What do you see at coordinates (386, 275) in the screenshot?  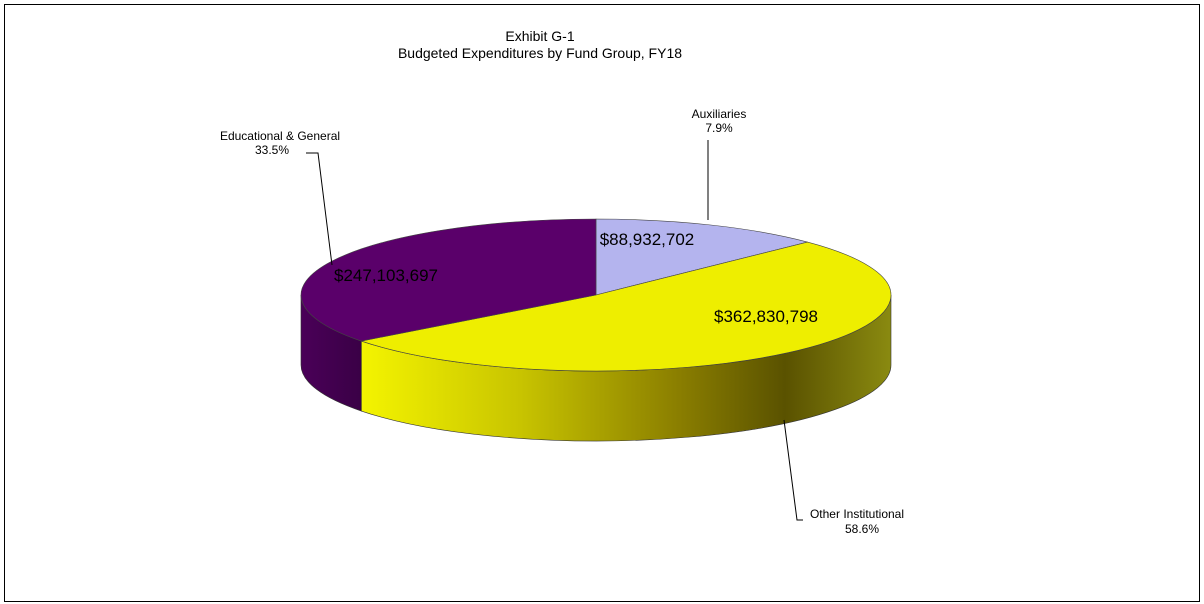 I see `value-label-educational-general: $247,103,697` at bounding box center [386, 275].